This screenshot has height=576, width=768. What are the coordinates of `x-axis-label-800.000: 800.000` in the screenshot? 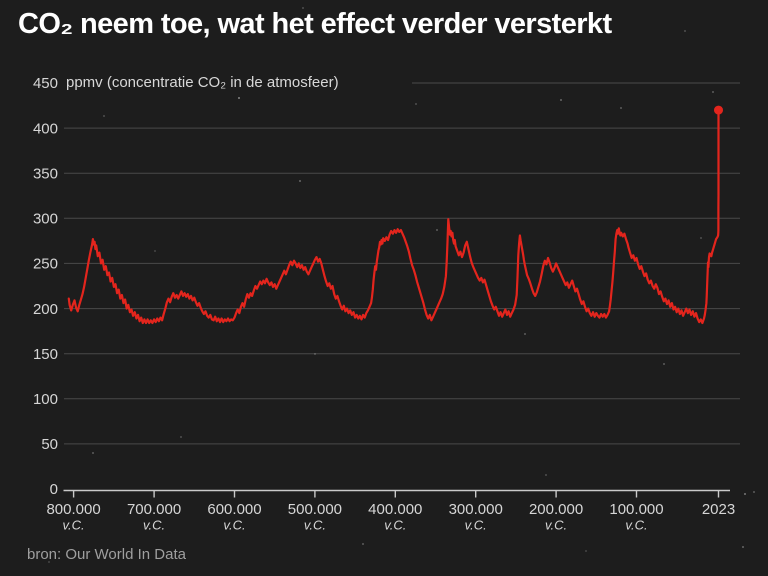 It's located at (73, 509).